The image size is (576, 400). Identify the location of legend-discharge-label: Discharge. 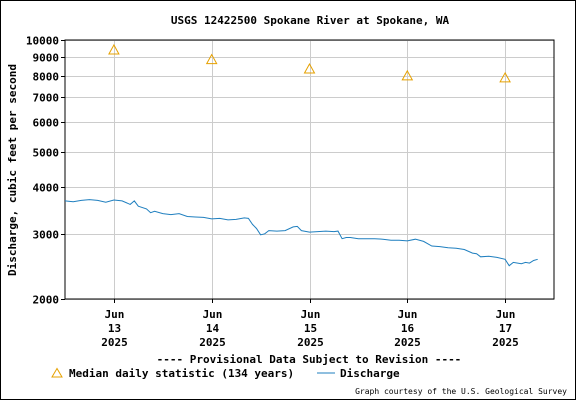
(370, 373).